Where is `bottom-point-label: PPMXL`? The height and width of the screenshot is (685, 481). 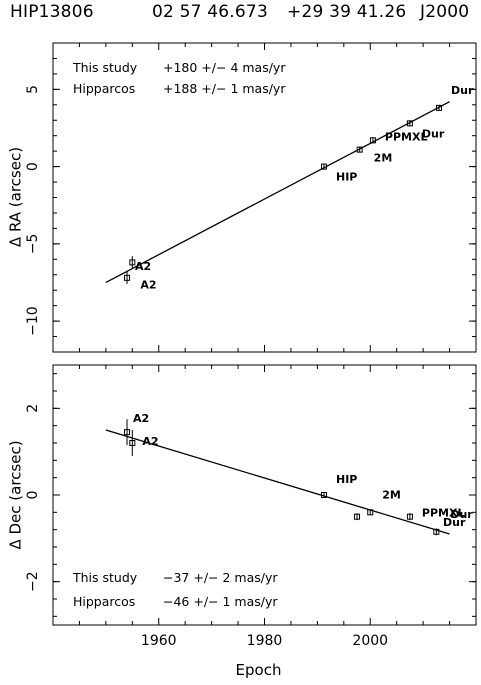
bottom-point-label: PPMXL is located at coordinates (443, 513).